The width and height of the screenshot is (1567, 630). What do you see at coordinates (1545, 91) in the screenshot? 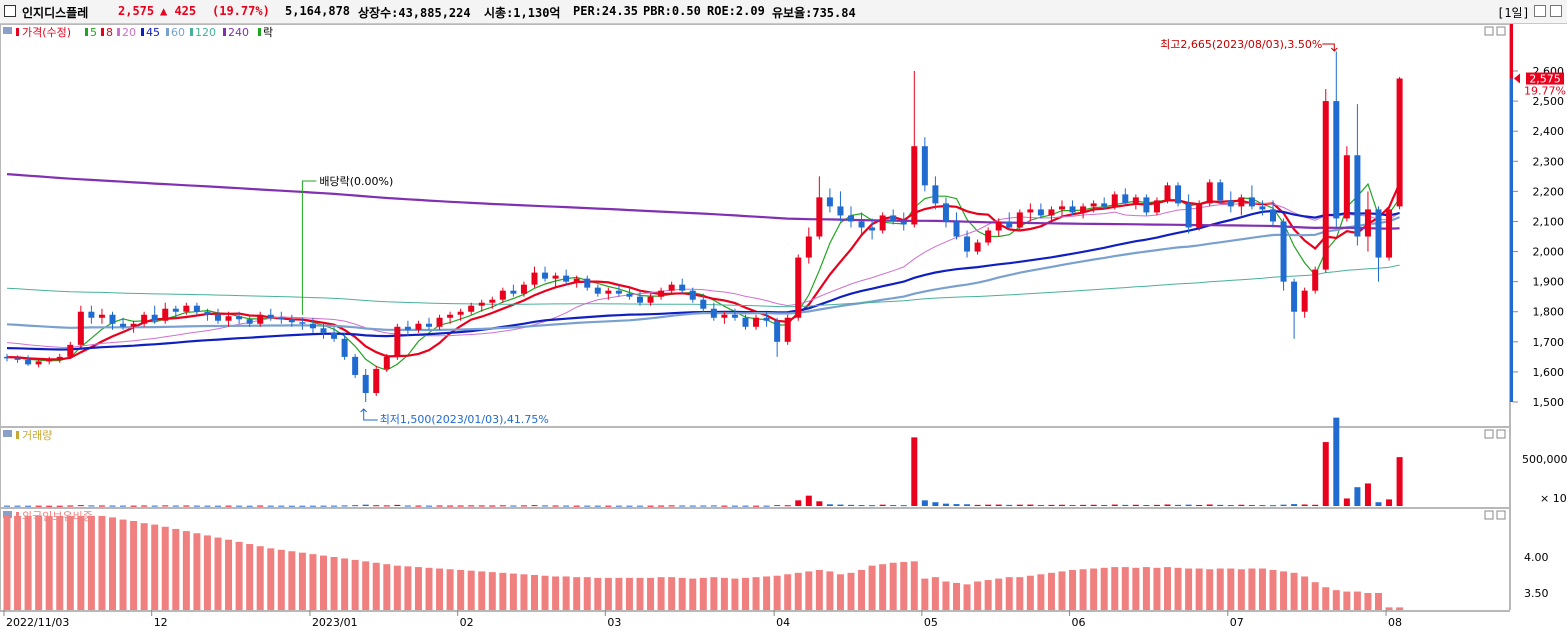
I see `current-pct-label: 19.77%` at bounding box center [1545, 91].